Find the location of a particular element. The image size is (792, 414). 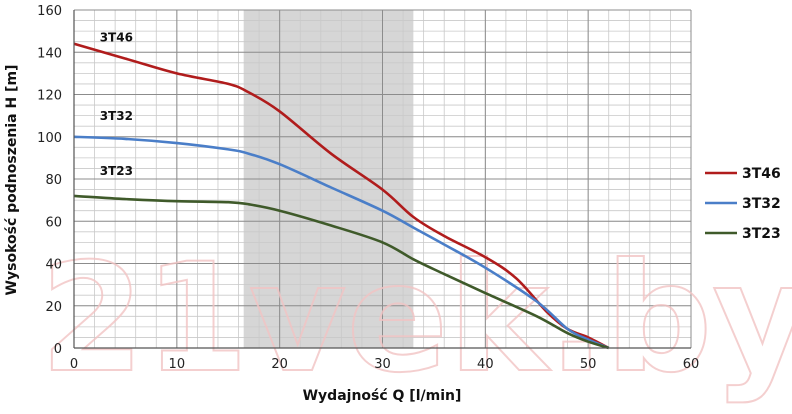

x-tick-label: 40 is located at coordinates (485, 364).